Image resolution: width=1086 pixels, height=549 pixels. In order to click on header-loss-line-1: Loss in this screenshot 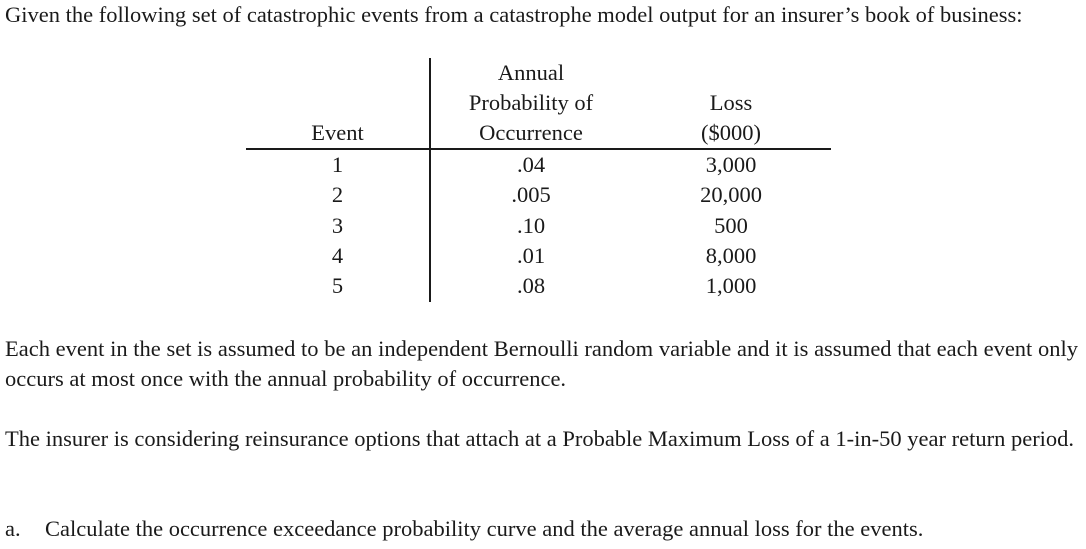, I will do `click(731, 103)`.